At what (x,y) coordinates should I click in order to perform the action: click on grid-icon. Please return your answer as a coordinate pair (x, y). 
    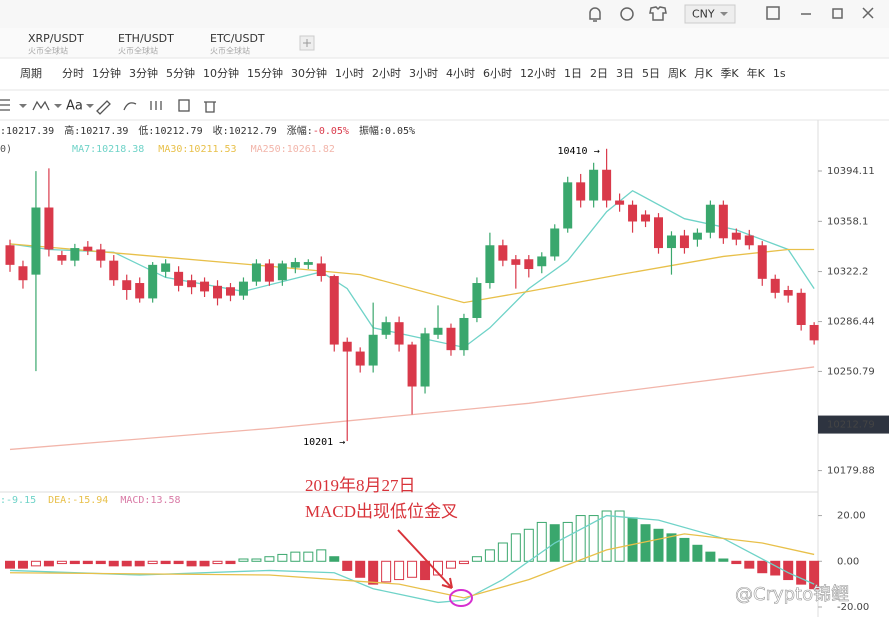
    Looking at the image, I should click on (156, 105).